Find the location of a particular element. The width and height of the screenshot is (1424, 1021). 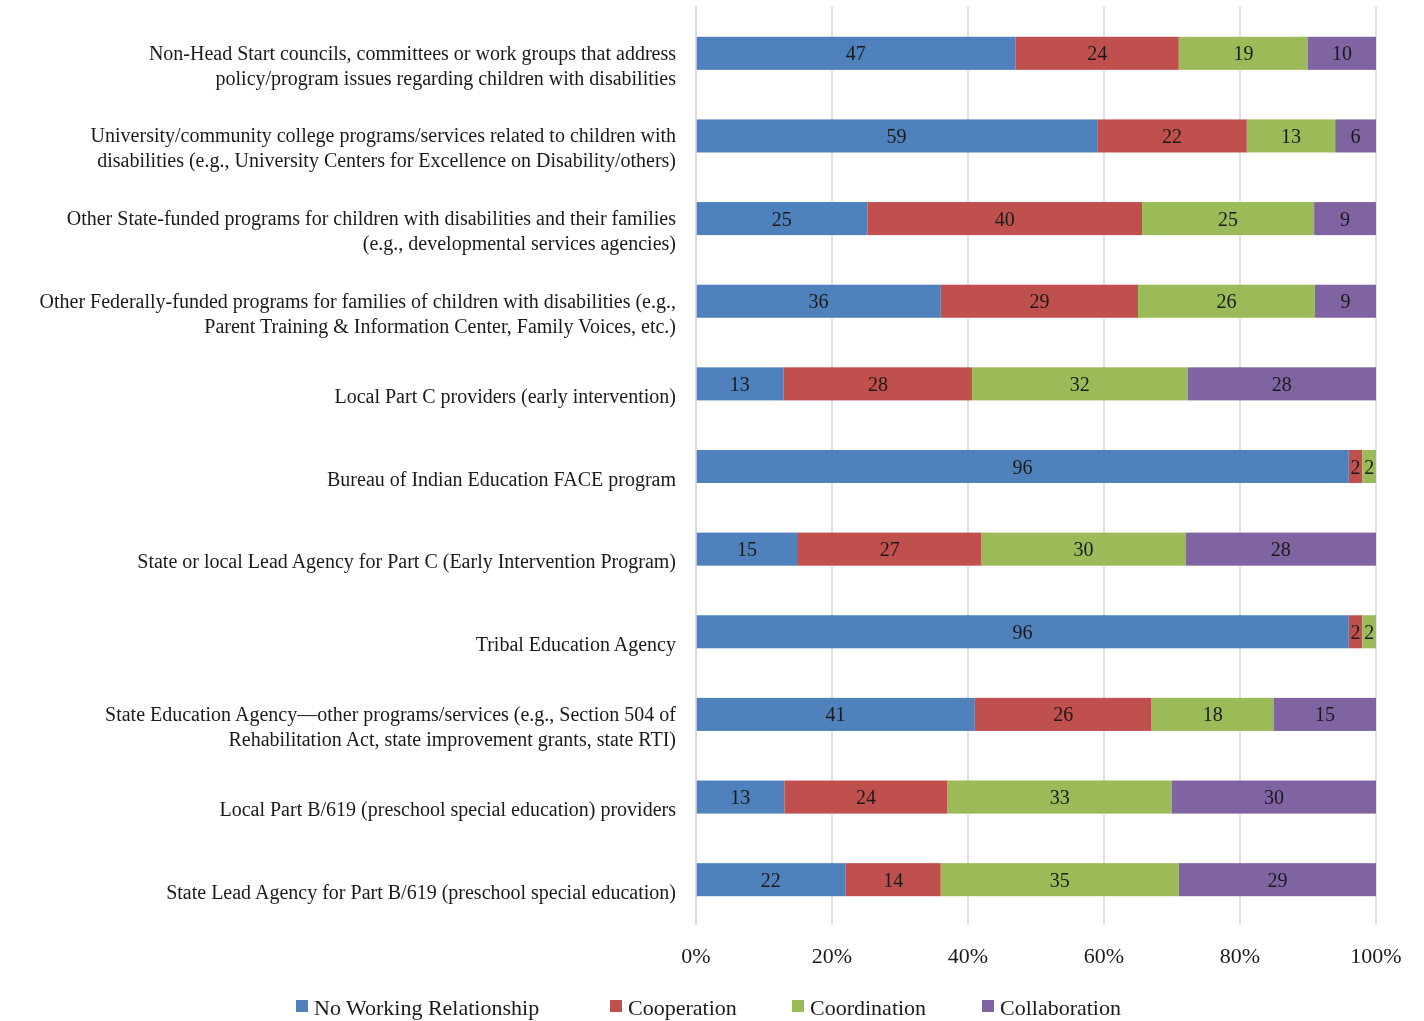

y-tick-label: State Education Agency—other programs/services (e.g., Section 504 of Rehabilitation Act, state improvement grants, state RTI) is located at coordinates (391, 726).